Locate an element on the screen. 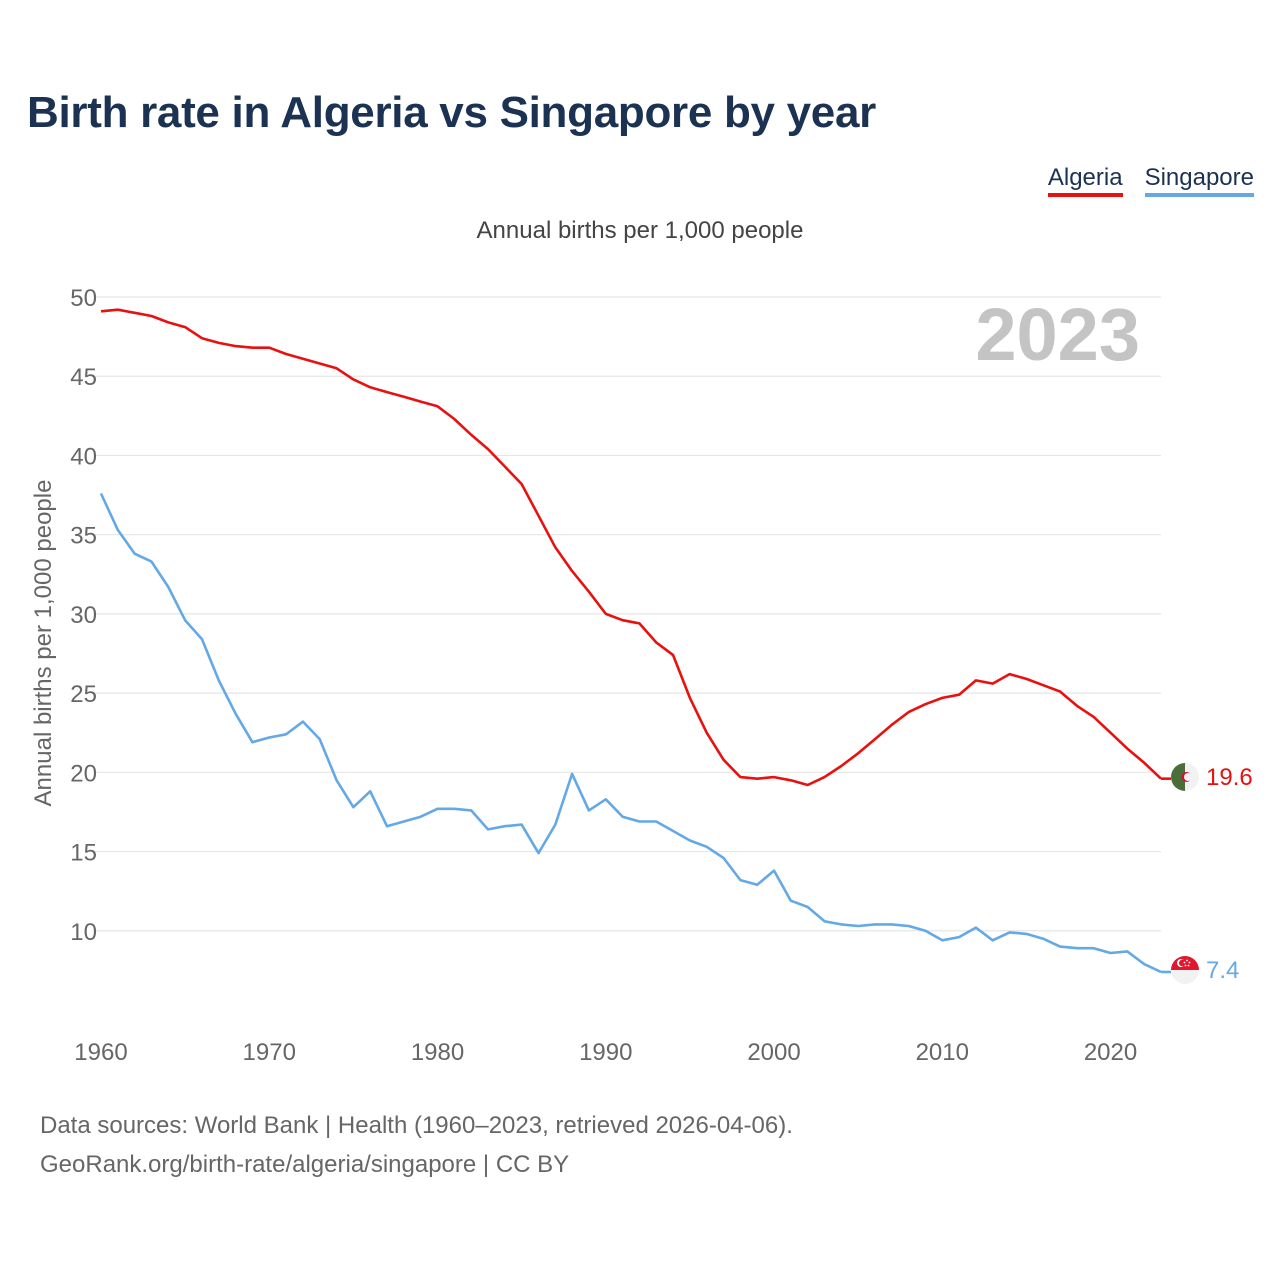 Image resolution: width=1280 pixels, height=1280 pixels. x-tick-label: 2020 is located at coordinates (1110, 1052).